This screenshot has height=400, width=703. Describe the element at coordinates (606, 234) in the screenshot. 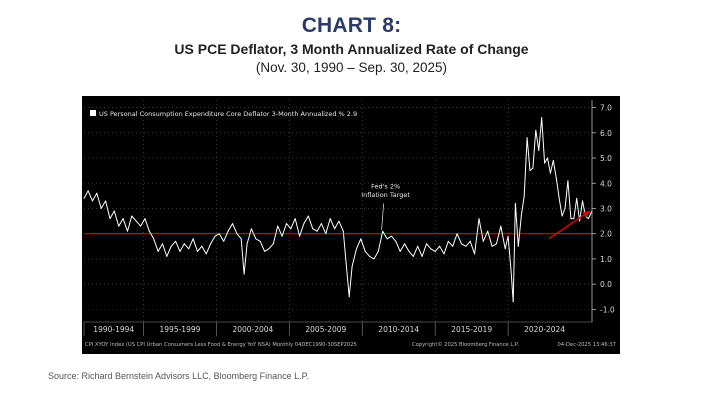

I see `y-tick-label: 2.0` at that location.